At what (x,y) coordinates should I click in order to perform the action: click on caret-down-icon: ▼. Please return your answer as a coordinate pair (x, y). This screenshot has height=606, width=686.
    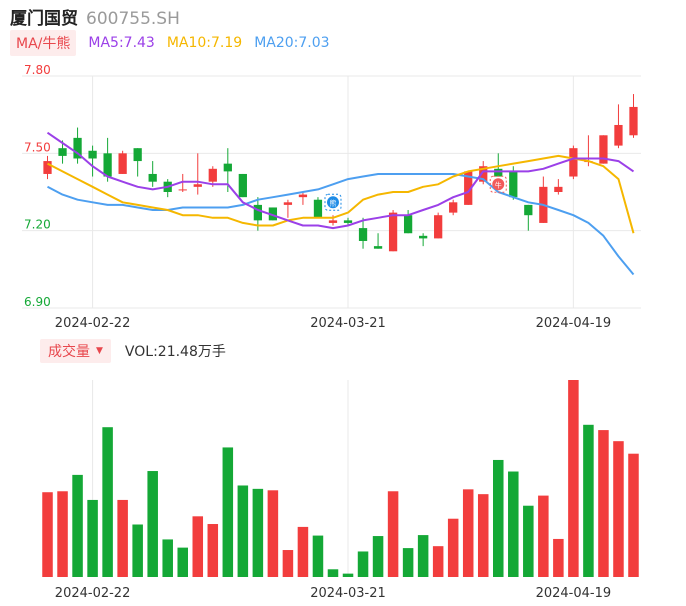
    Looking at the image, I should click on (99, 351).